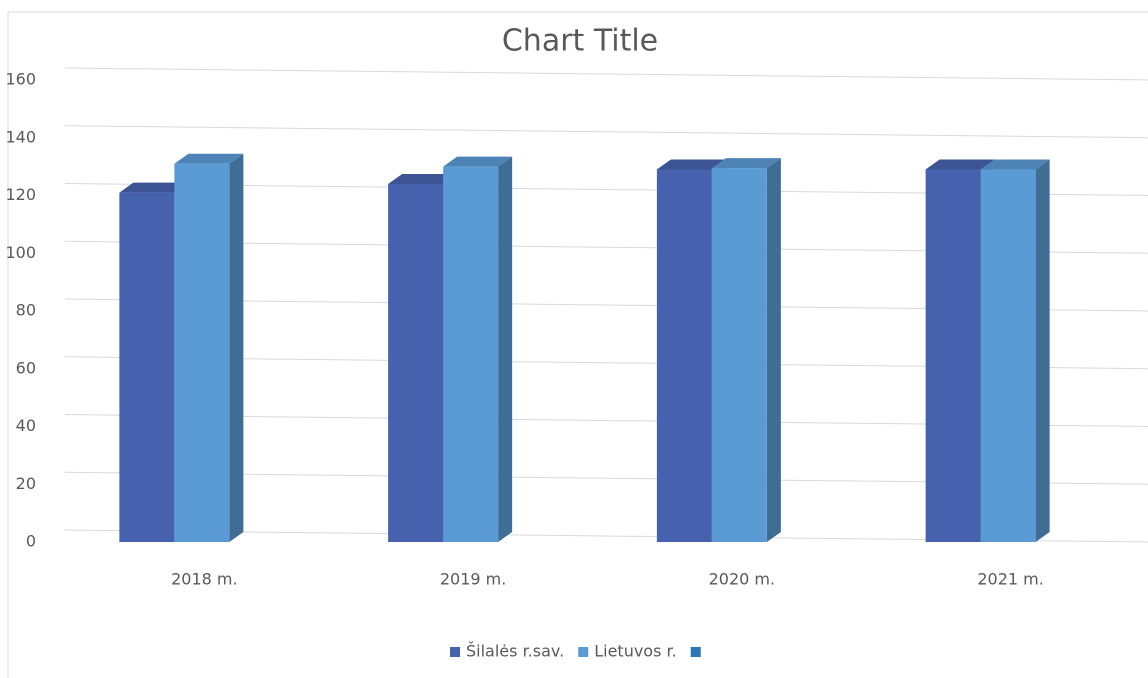  Describe the element at coordinates (26, 425) in the screenshot. I see `y-tick-label: 40` at that location.